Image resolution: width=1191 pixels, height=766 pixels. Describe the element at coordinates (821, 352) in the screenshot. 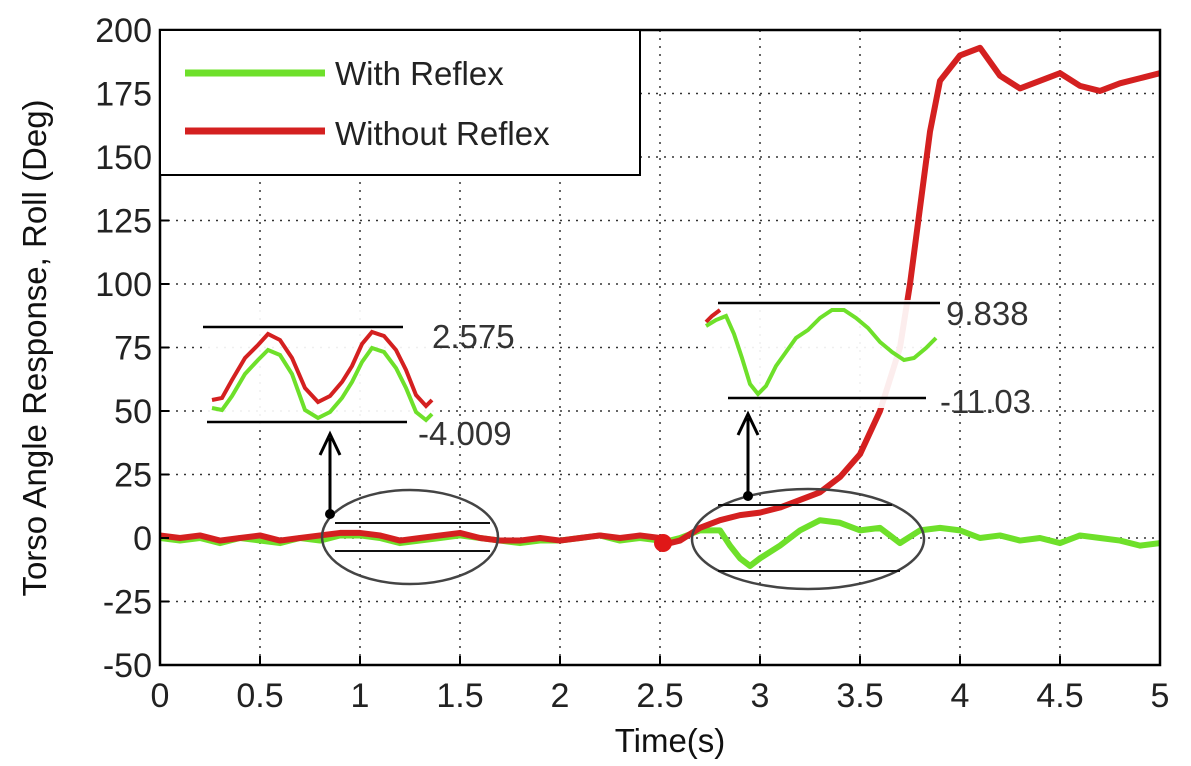

I see `inset-2-with-reflex-line` at that location.